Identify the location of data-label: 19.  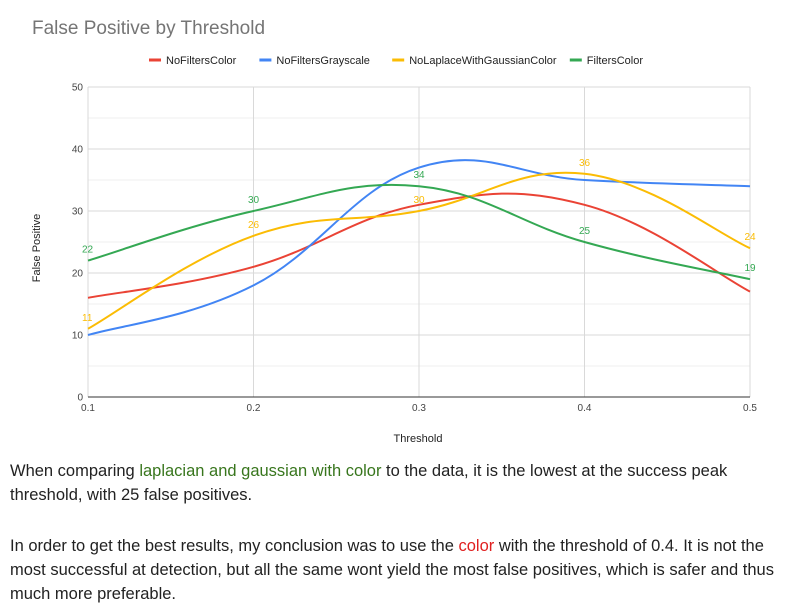
(750, 268).